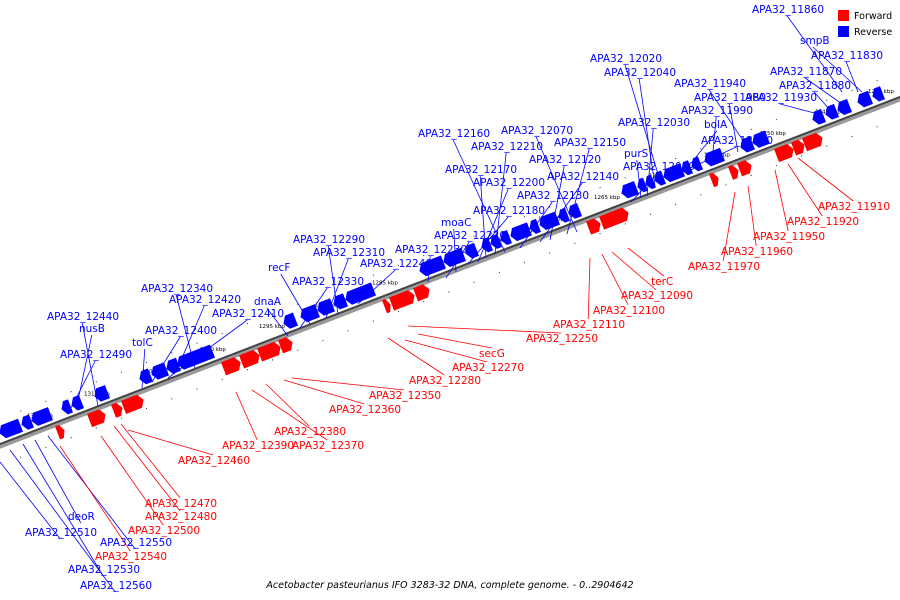  What do you see at coordinates (562, 339) in the screenshot?
I see `forward-gene-label: APA32_12250` at bounding box center [562, 339].